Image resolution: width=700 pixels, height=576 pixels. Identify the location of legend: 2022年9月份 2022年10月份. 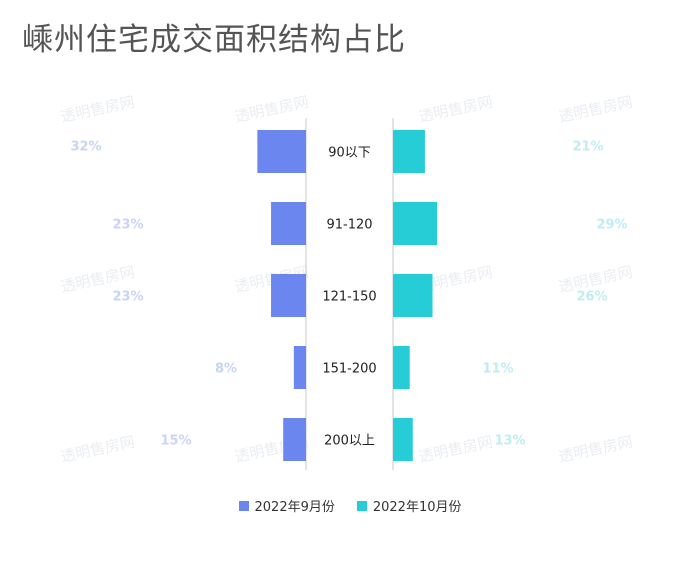
(350, 505).